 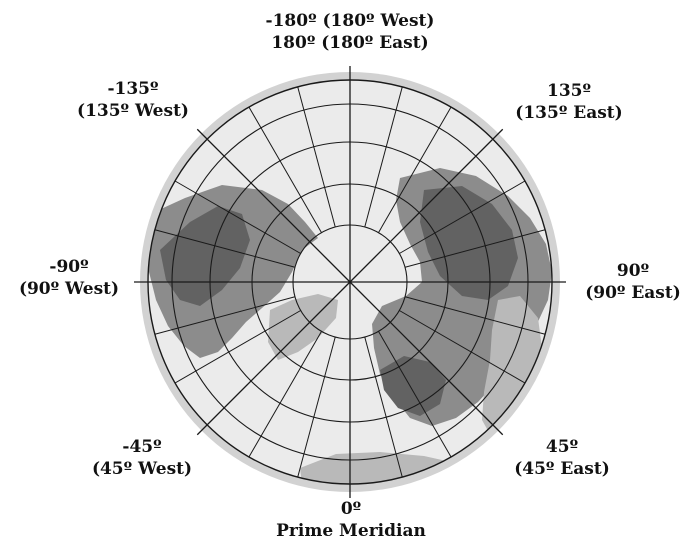 What do you see at coordinates (133, 100) in the screenshot?
I see `label-135-west: -135º (135º West)` at bounding box center [133, 100].